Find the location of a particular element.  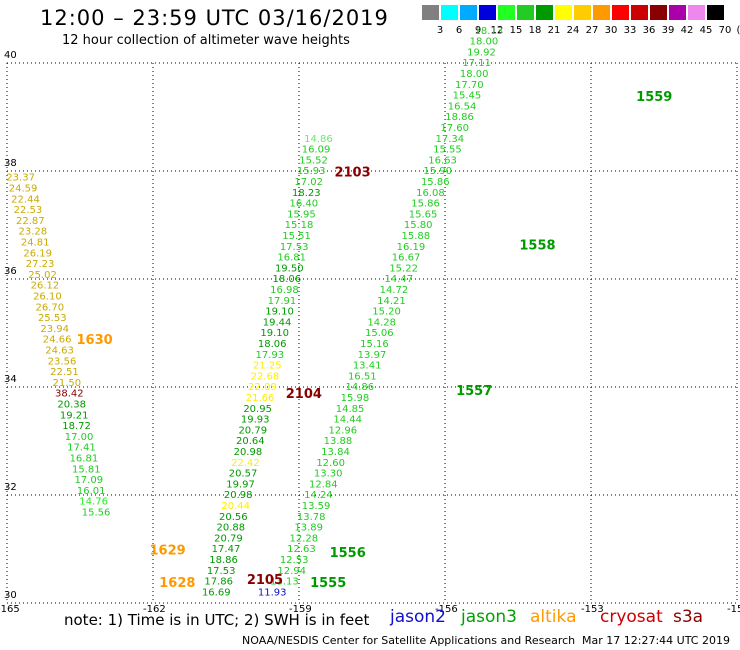

wave-height-label: 14.47 is located at coordinates (398, 279).